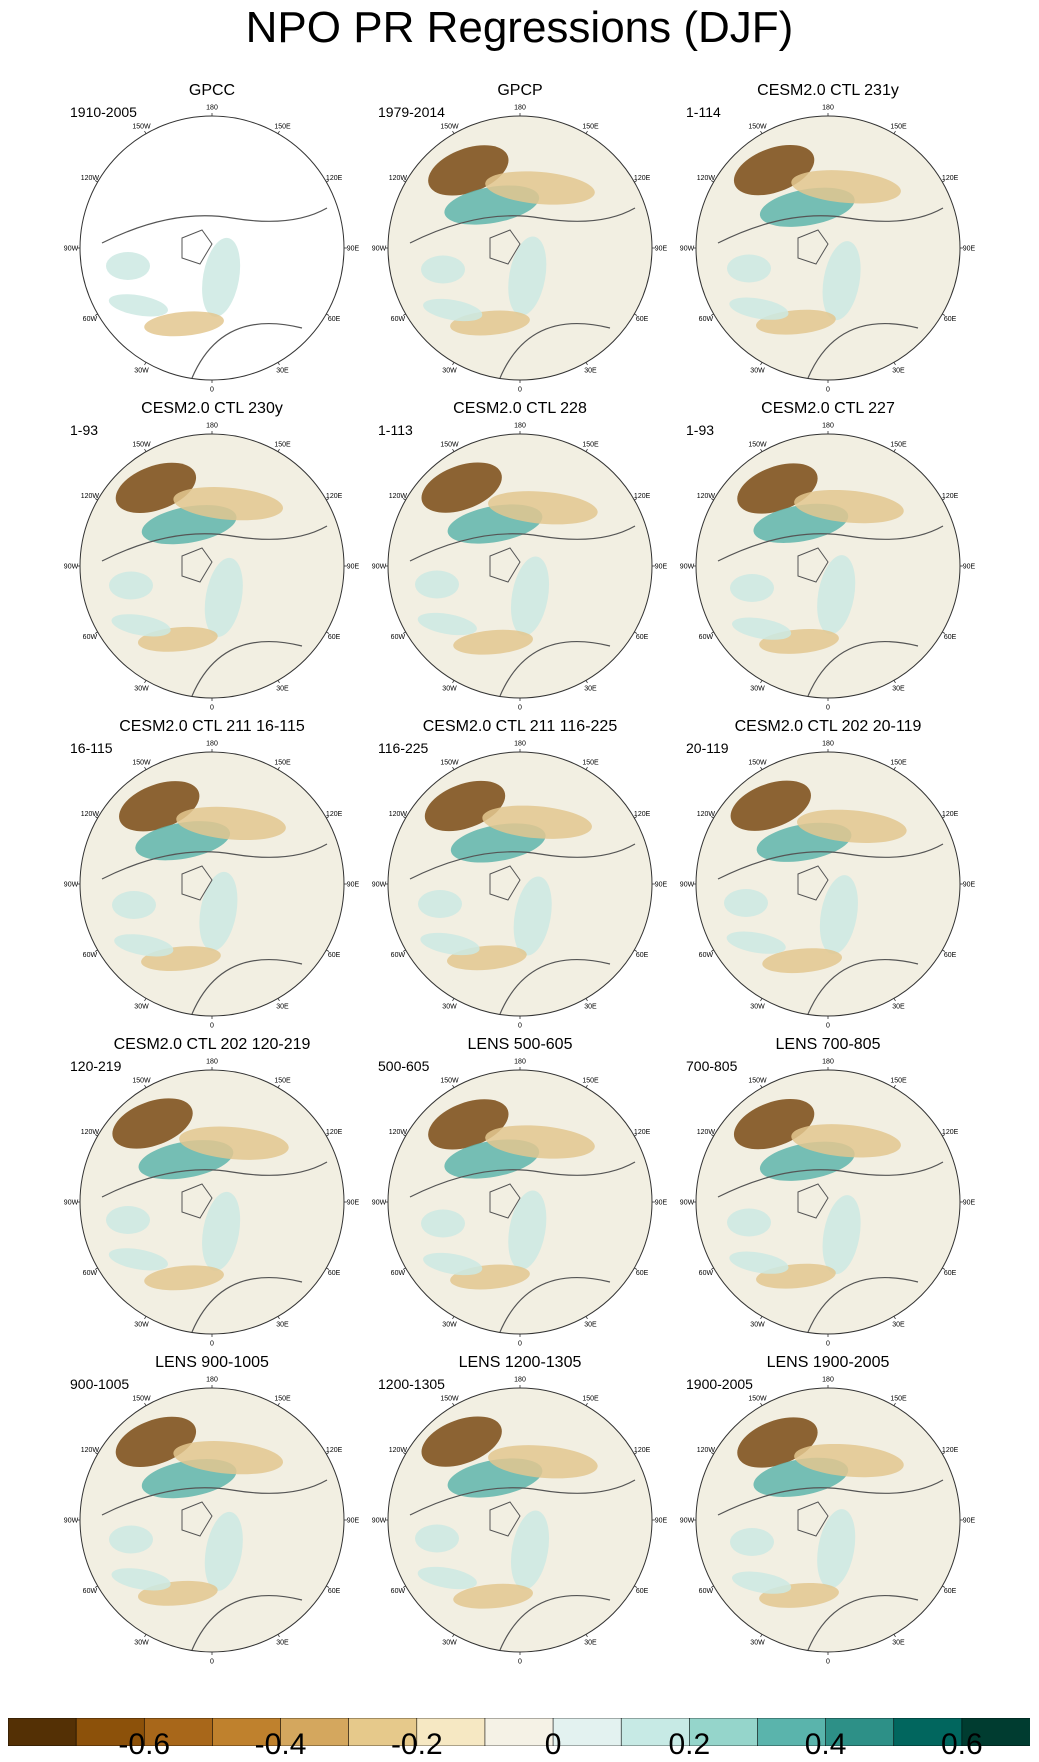 The image size is (1039, 1762). What do you see at coordinates (395, 430) in the screenshot?
I see `panel-period: 1-113` at bounding box center [395, 430].